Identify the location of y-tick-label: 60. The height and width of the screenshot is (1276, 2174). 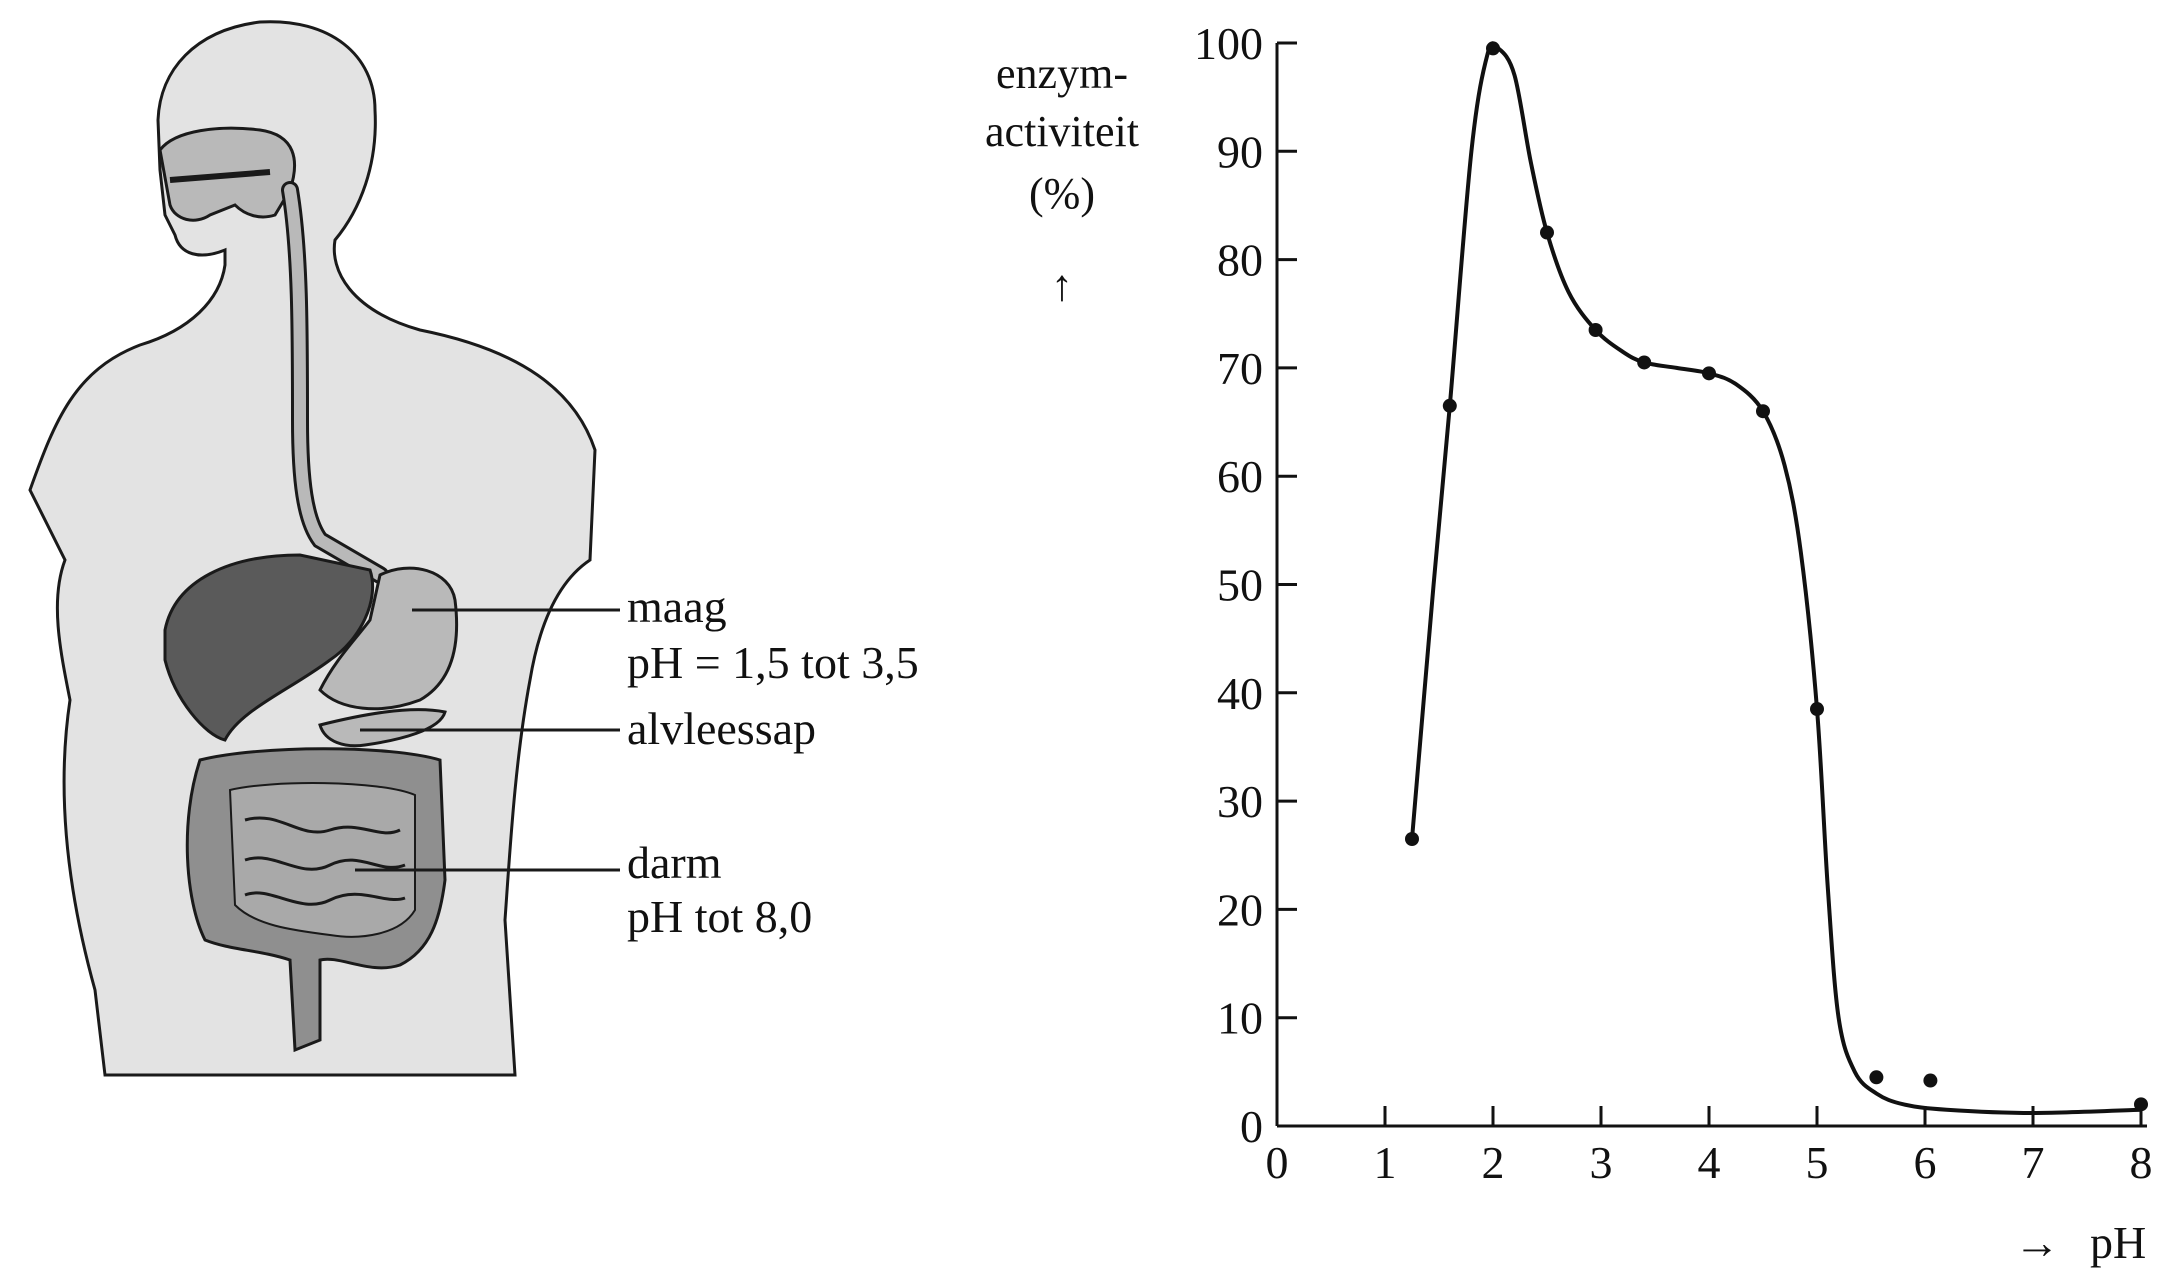
(1240, 476).